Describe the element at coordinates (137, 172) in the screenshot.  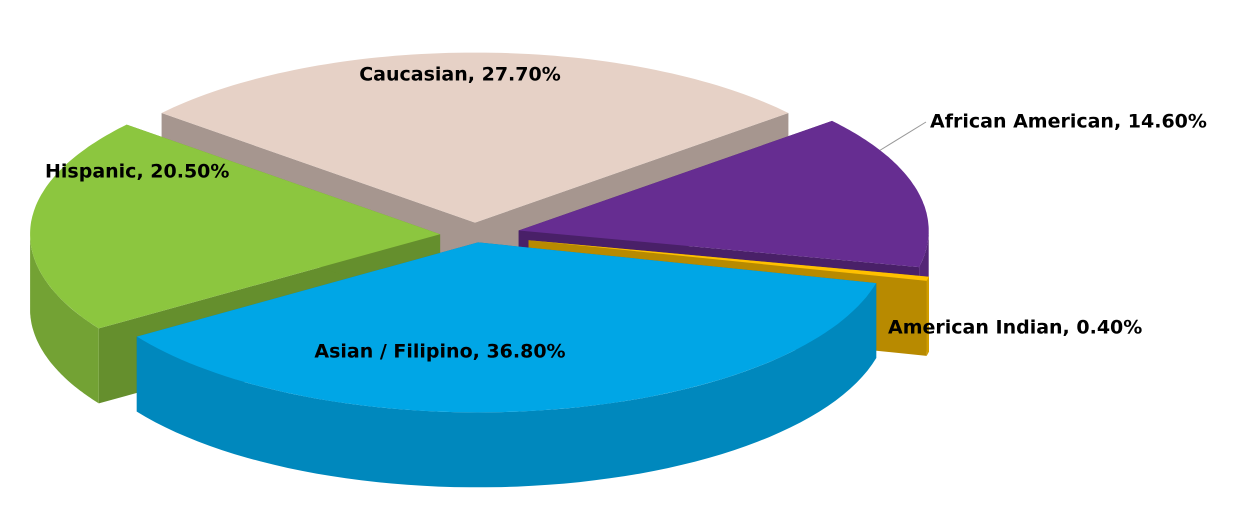
I see `data-label: Hispanic, 20.50%` at that location.